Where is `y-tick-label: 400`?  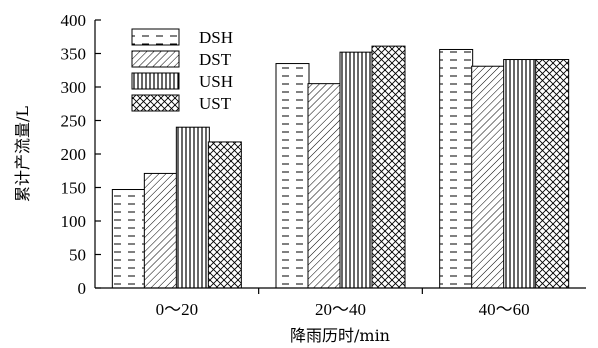 y-tick-label: 400 is located at coordinates (74, 20).